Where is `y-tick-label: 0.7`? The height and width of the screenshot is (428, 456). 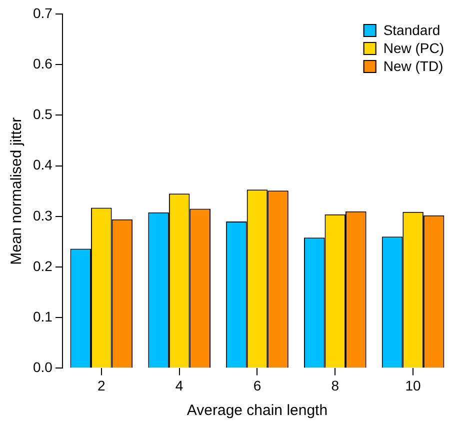 y-tick-label: 0.7 is located at coordinates (42, 12).